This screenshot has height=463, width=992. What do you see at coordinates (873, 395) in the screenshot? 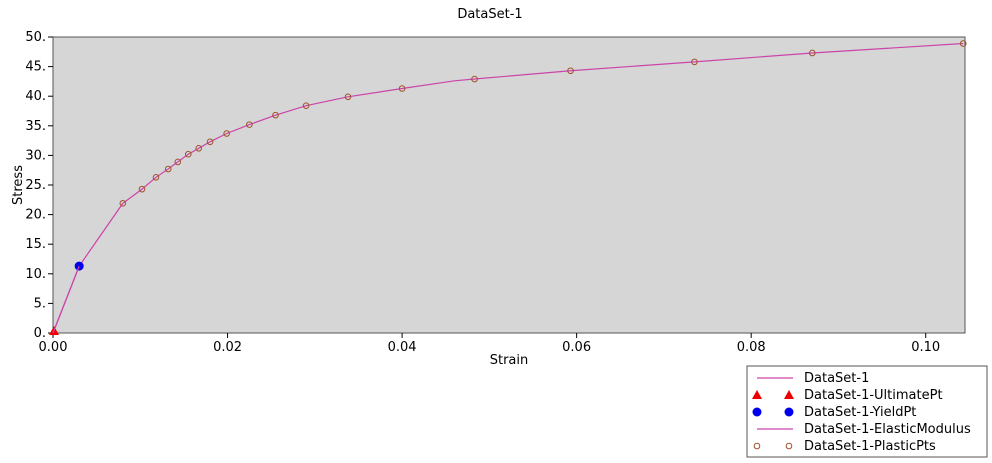
I see `legend-label: DataSet-1-UltimatePt` at bounding box center [873, 395].